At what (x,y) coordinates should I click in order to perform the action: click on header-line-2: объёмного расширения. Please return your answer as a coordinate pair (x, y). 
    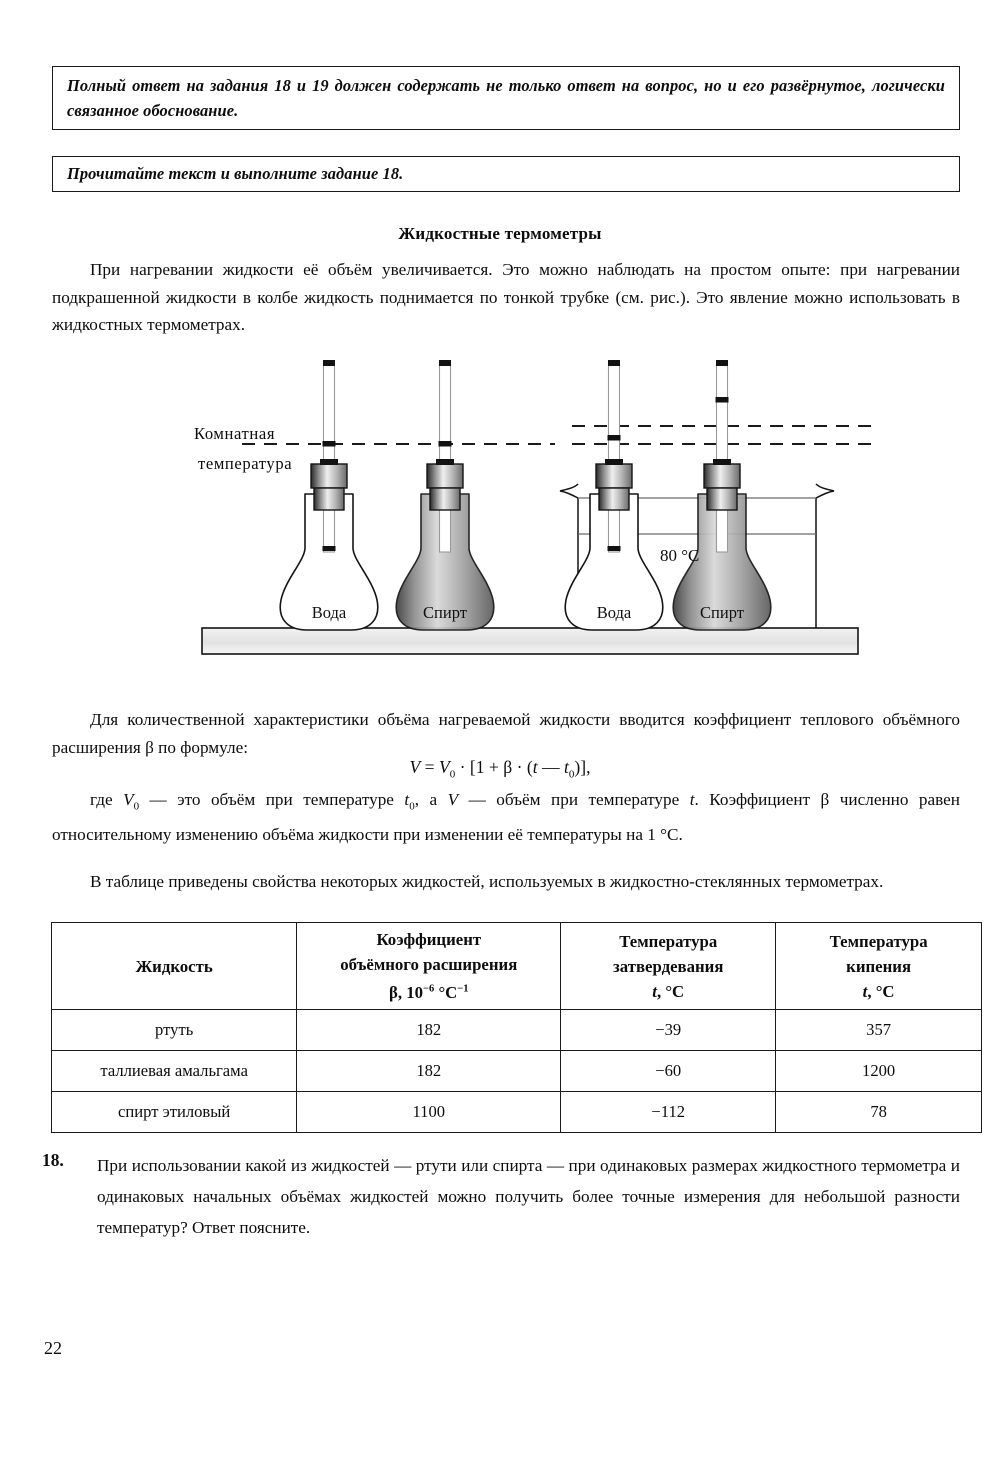
    Looking at the image, I should click on (429, 964).